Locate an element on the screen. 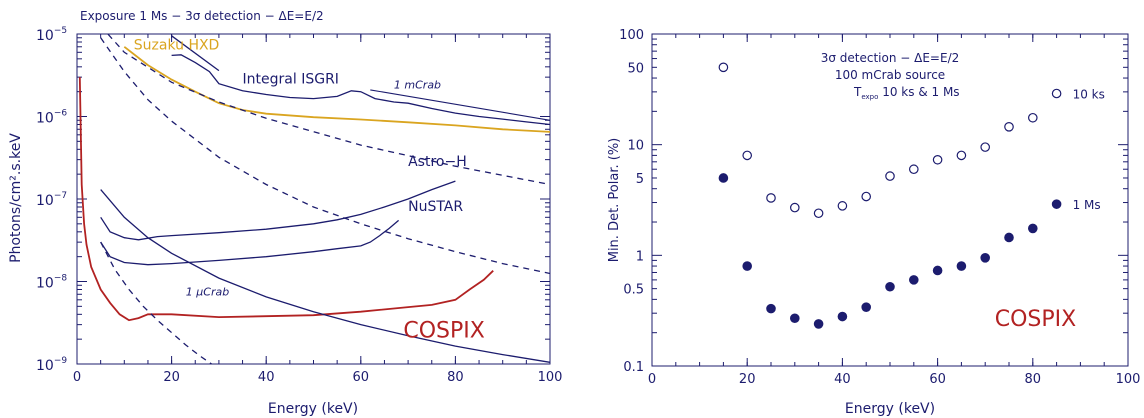 Image resolution: width=1144 pixels, height=418 pixels. left-chart-title: Exposure 1 Ms − 3σ detection − ΔE=E/2 is located at coordinates (202, 16).